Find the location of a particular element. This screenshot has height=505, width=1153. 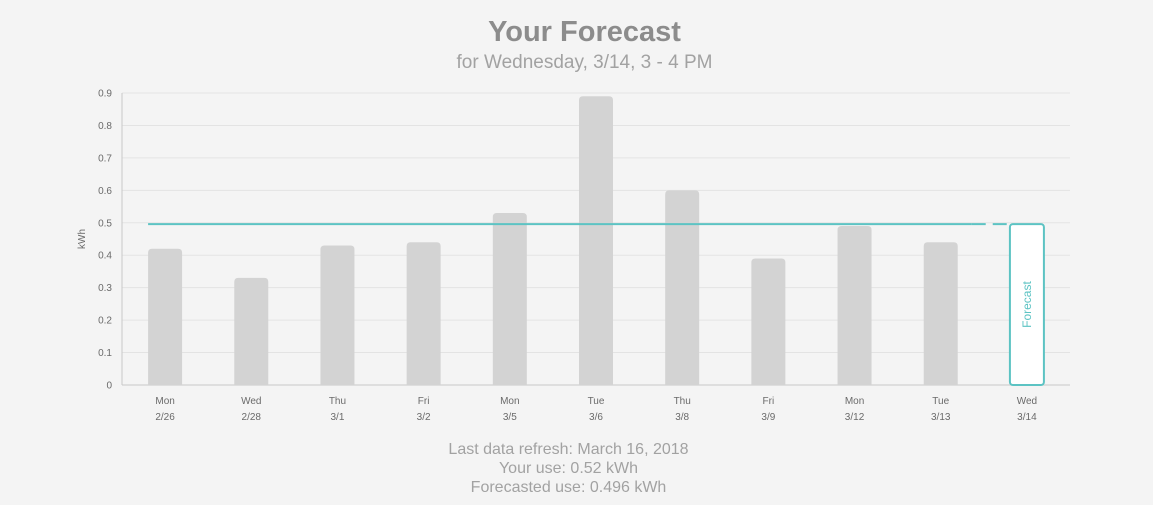

y-tick-label: 0 is located at coordinates (109, 386).